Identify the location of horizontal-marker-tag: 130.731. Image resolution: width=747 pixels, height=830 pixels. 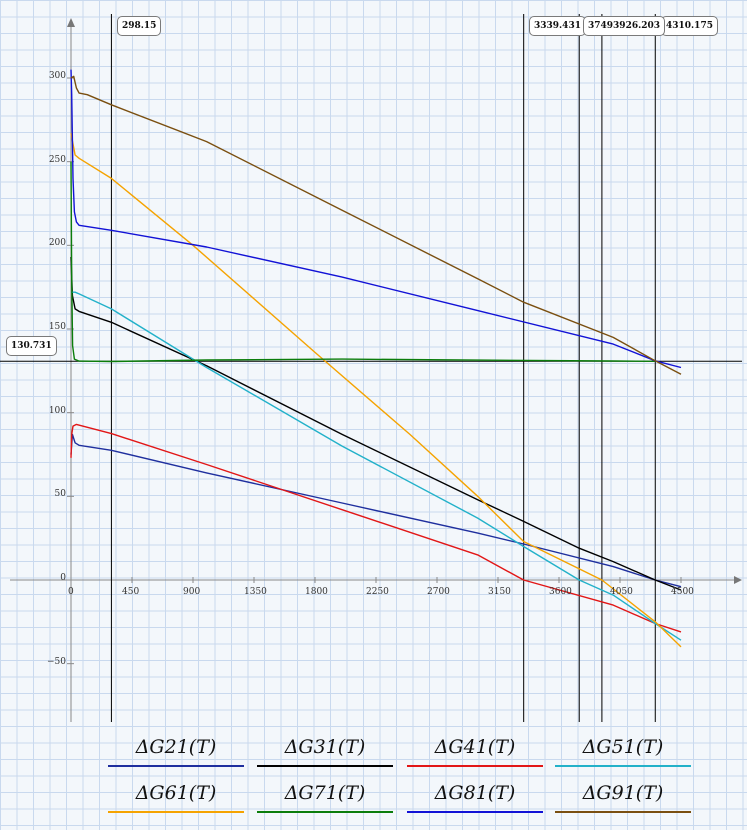
(31, 346).